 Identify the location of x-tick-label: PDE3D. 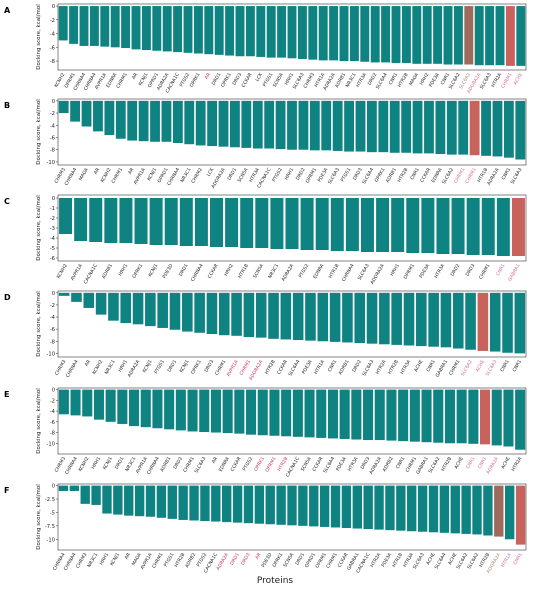
(167, 271).